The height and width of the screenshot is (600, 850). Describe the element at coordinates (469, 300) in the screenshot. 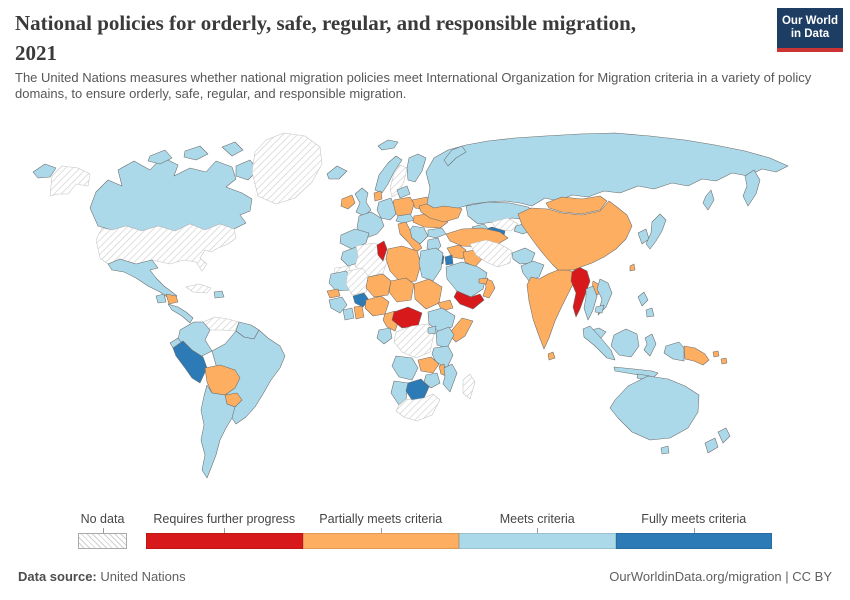

I see `region-yemen` at that location.